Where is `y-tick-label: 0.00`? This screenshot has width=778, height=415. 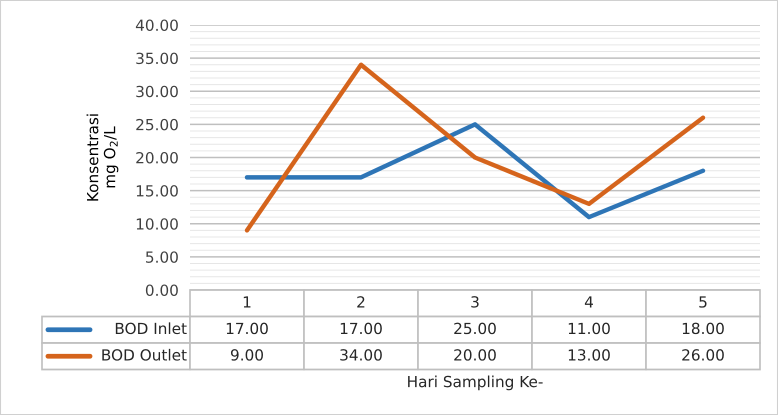
y-tick-label: 0.00 is located at coordinates (162, 290).